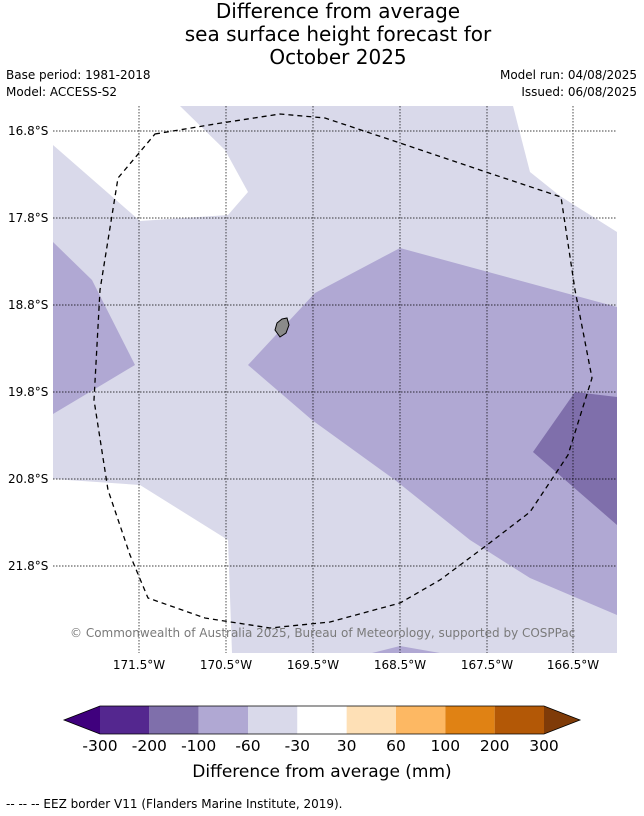 The width and height of the screenshot is (644, 816). Describe the element at coordinates (28, 131) in the screenshot. I see `lat-label-16.8: 16.8°S` at that location.